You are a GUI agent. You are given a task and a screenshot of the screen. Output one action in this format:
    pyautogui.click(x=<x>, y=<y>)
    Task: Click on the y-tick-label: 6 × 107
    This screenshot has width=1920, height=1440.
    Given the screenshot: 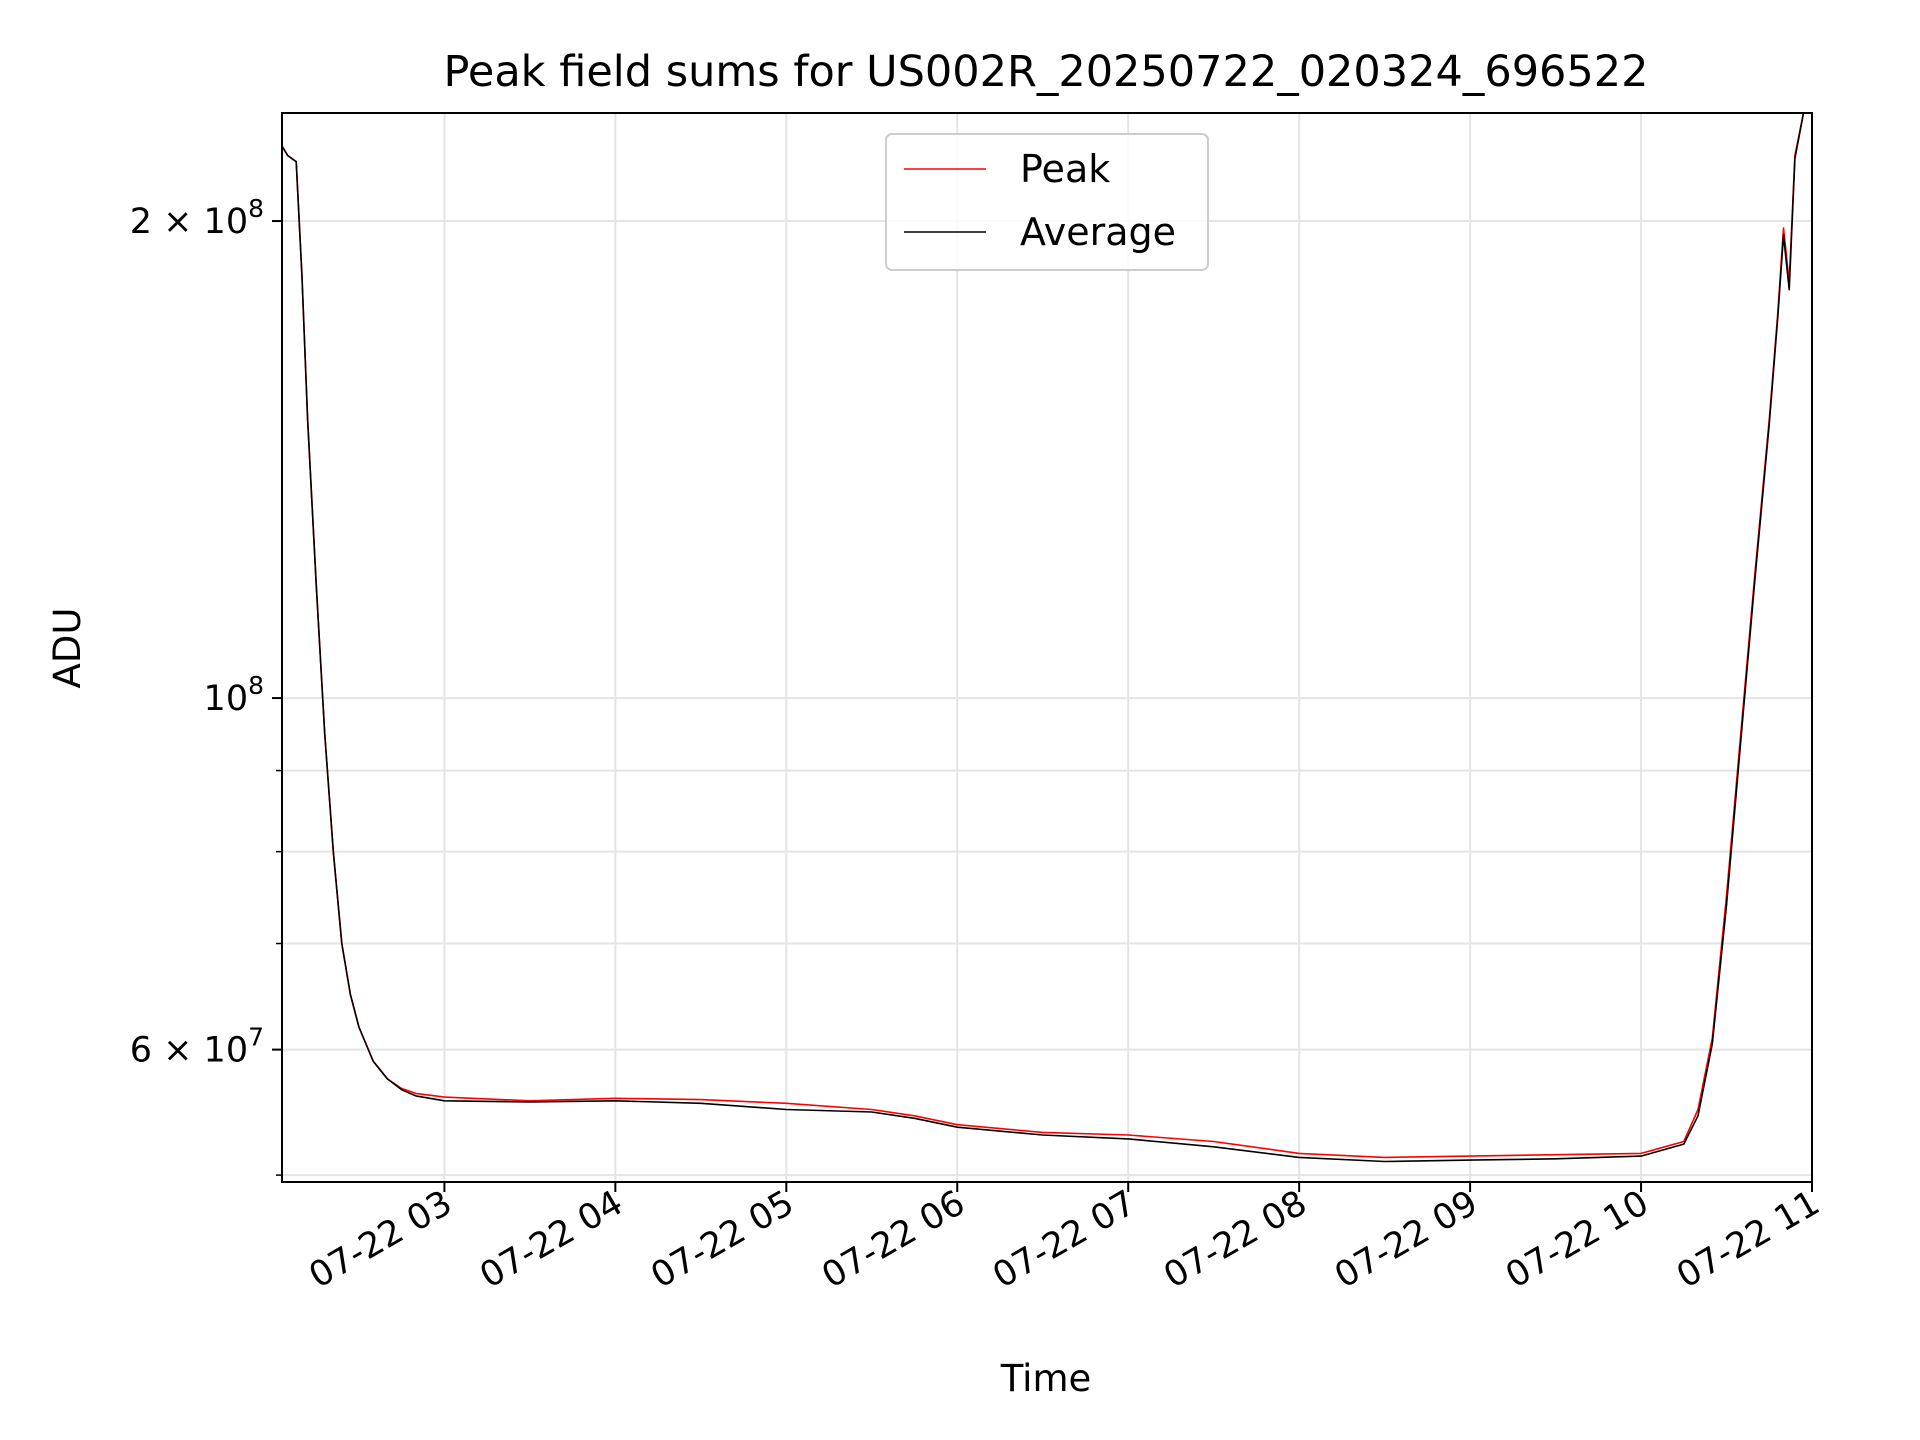 What is the action you would take?
    pyautogui.click(x=197, y=1047)
    